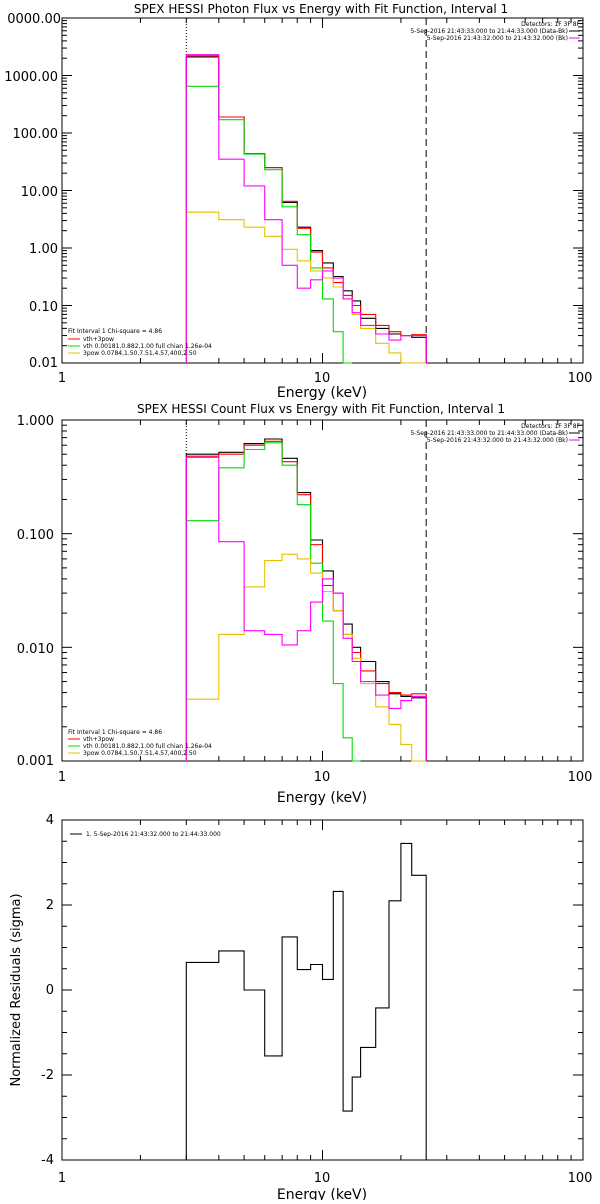  I want to click on photon-xtick-1: 1, so click(62, 378).